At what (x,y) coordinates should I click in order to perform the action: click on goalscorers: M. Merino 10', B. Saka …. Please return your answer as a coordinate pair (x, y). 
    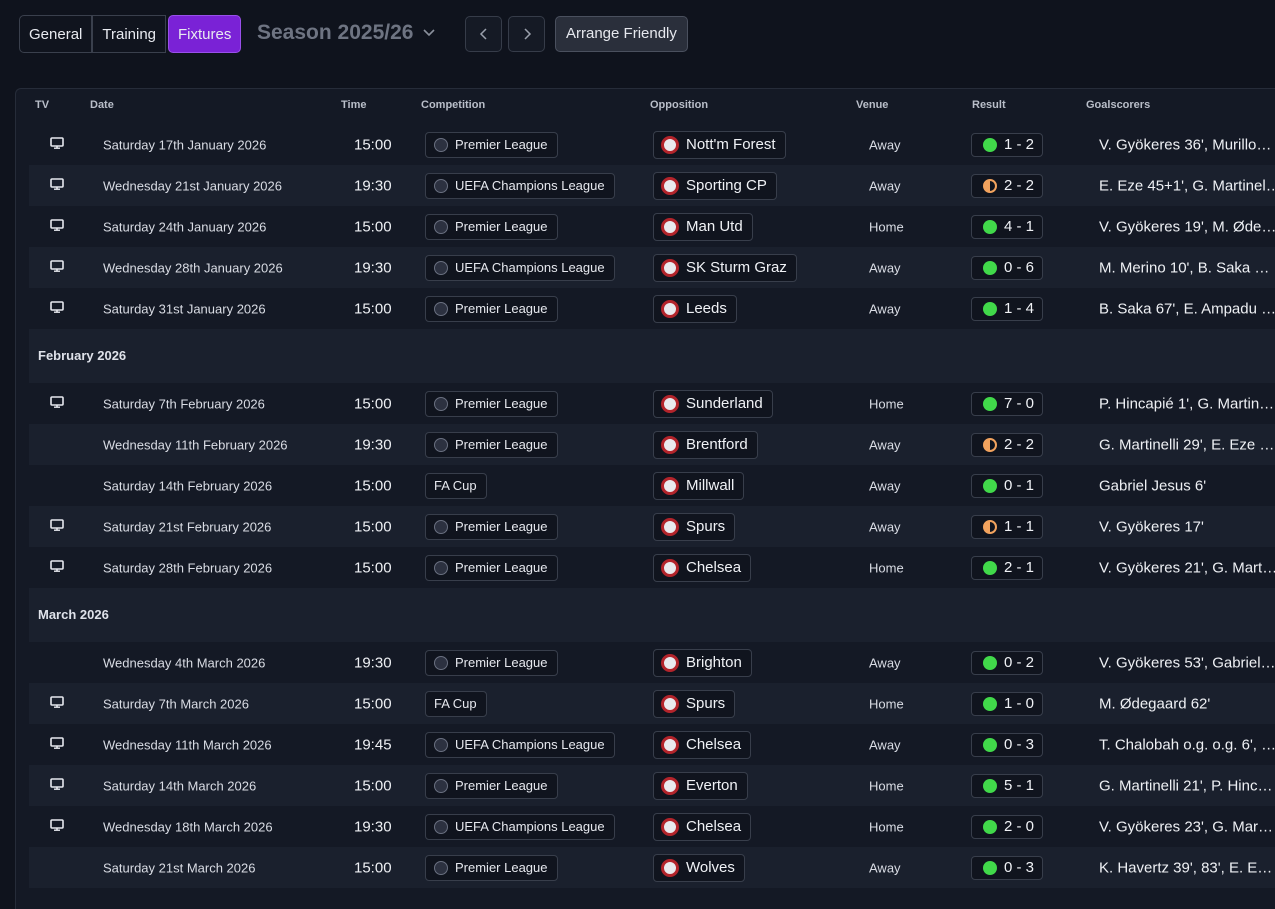
    Looking at the image, I should click on (1184, 267).